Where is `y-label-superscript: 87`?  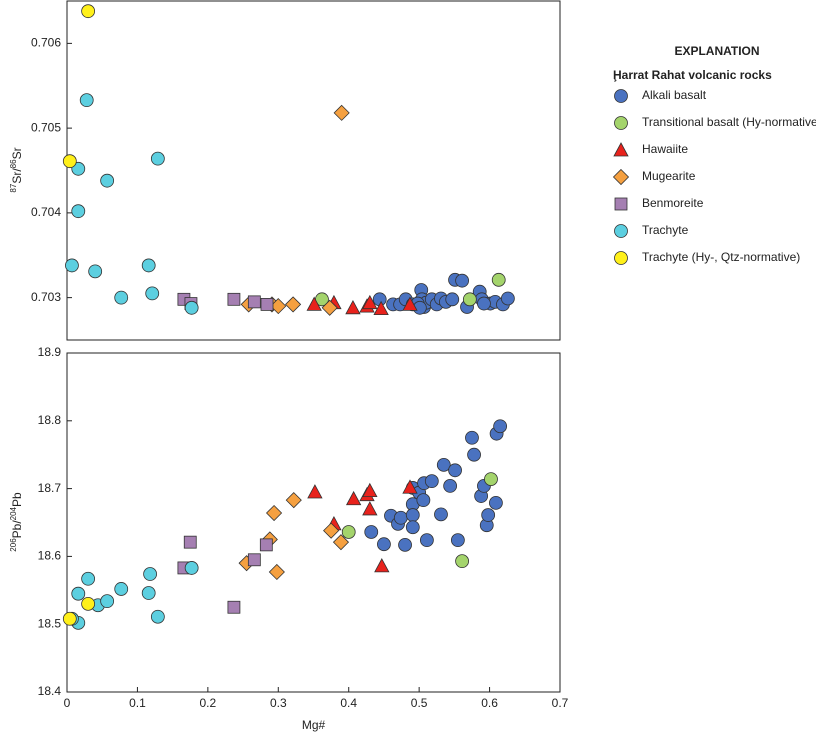
y-label-superscript: 87 is located at coordinates (13, 187).